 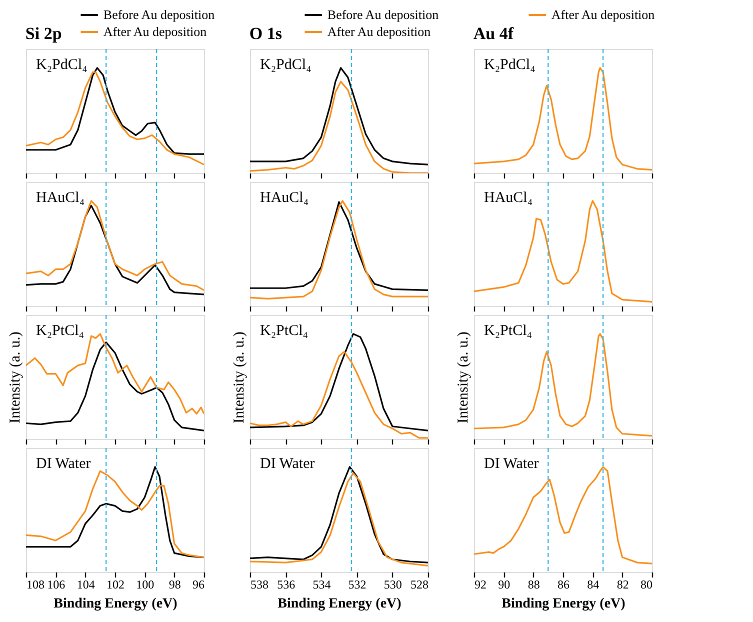 I want to click on x-tick-label: 100, so click(x=145, y=585).